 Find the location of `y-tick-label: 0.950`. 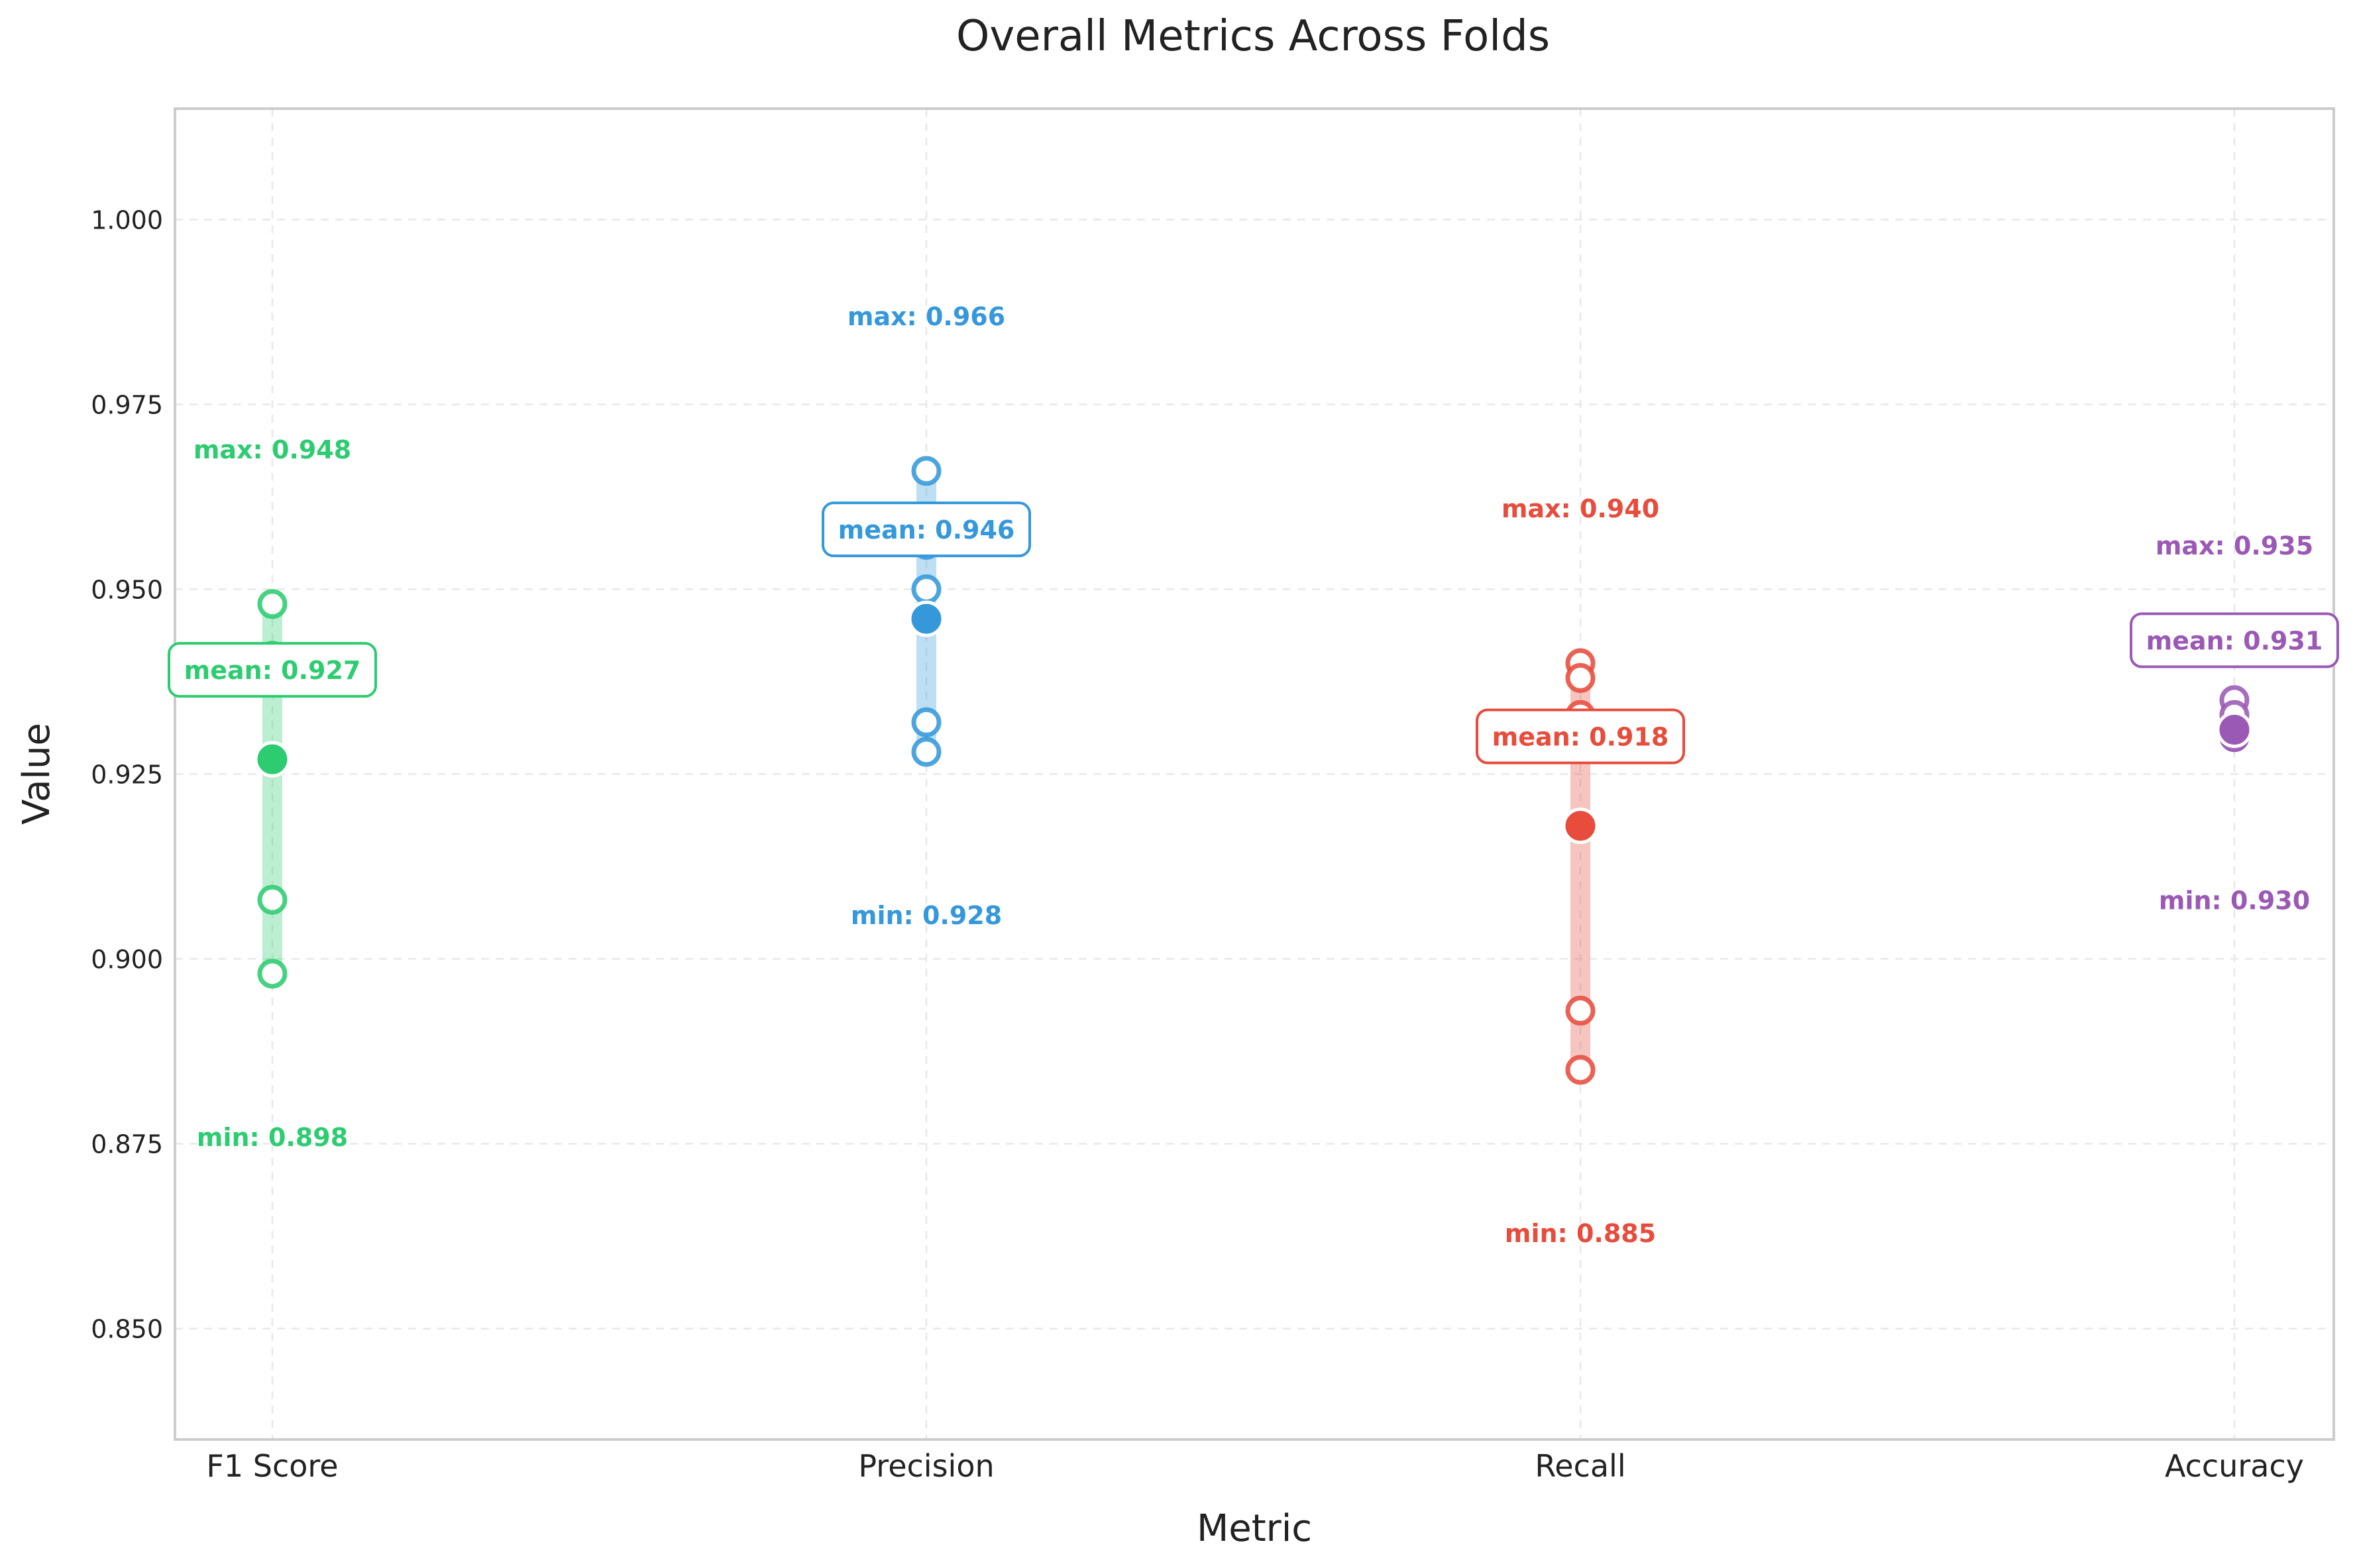

y-tick-label: 0.950 is located at coordinates (127, 589).